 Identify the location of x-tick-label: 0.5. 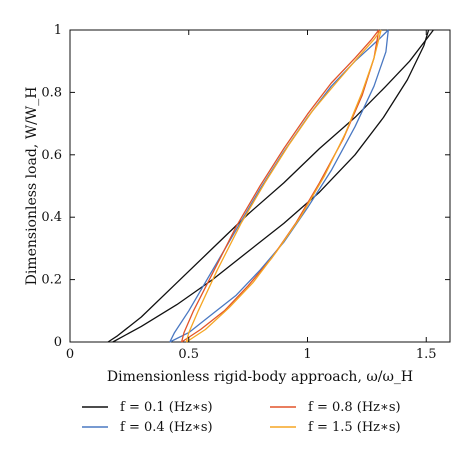
(188, 354).